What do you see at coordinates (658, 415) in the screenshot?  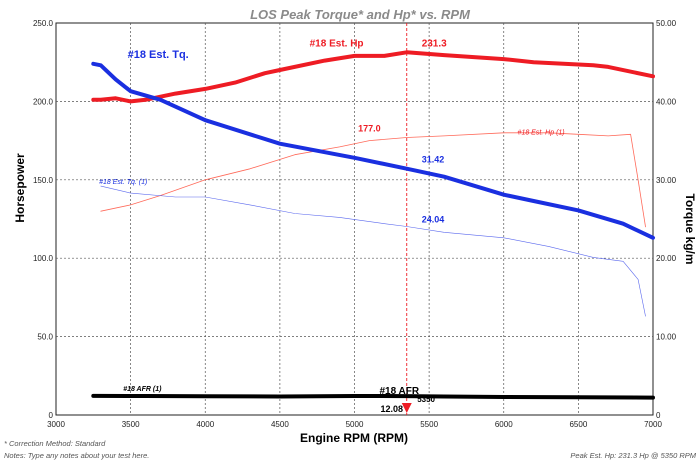 I see `y-right-tick-label: 0` at bounding box center [658, 415].